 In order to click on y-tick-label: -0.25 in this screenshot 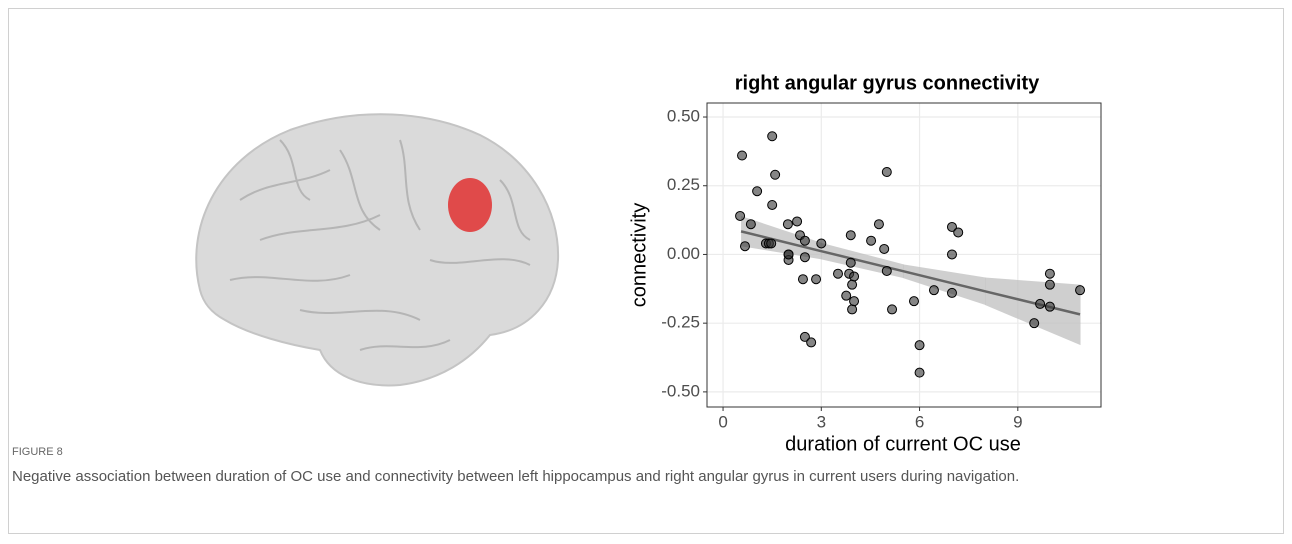, I will do `click(680, 322)`.